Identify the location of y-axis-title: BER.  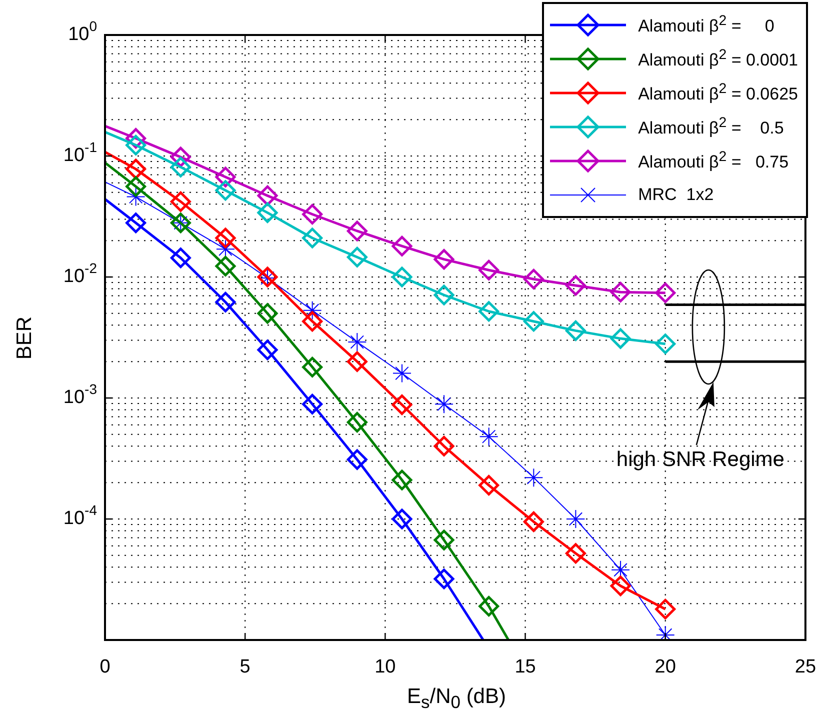
(25, 338).